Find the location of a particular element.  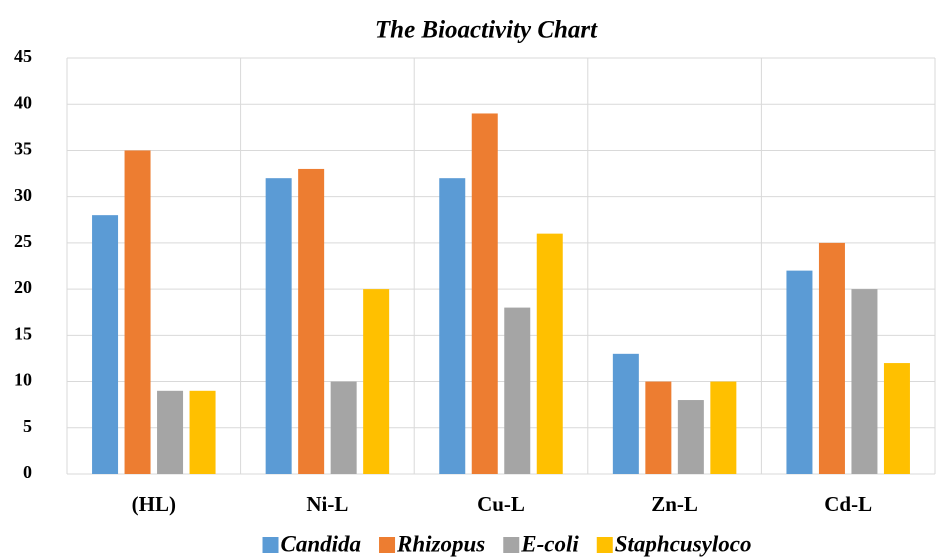

x-tick-label: Ni-L is located at coordinates (327, 504).